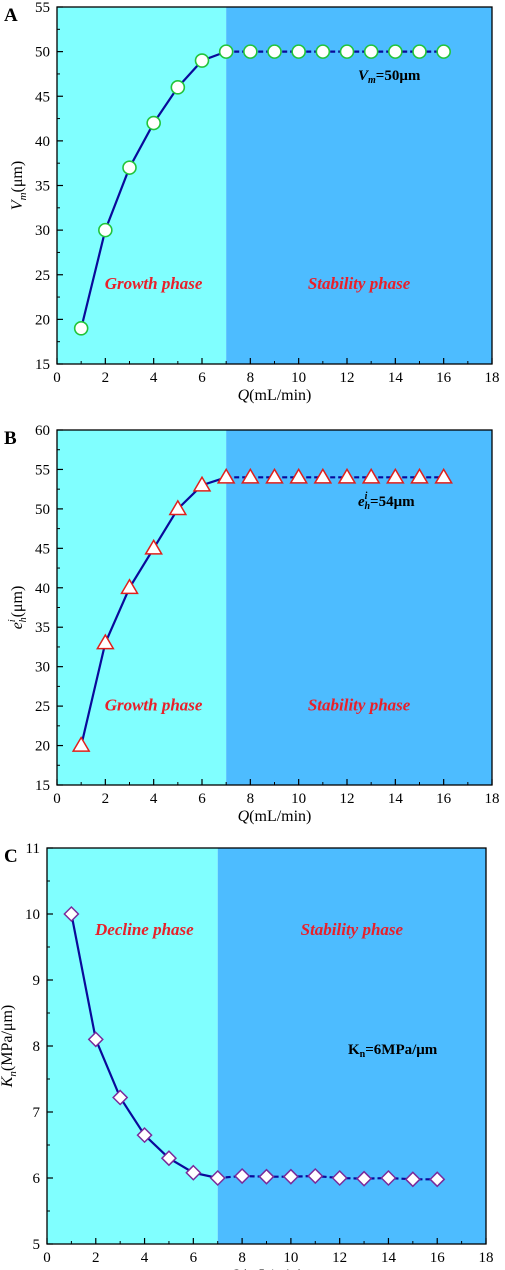  What do you see at coordinates (42, 628) in the screenshot?
I see `y-tick-label: 35` at bounding box center [42, 628].